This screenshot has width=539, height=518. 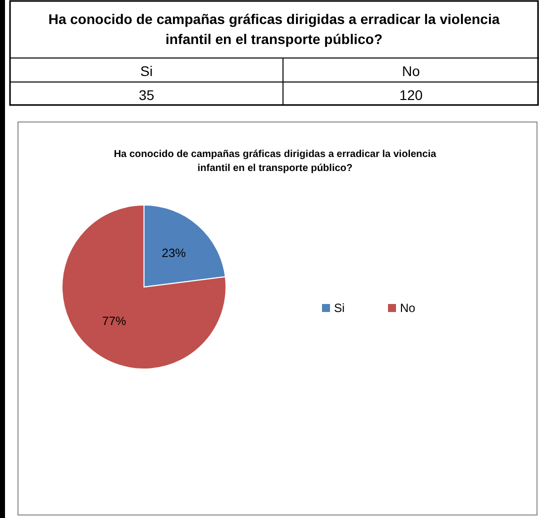 What do you see at coordinates (144, 287) in the screenshot?
I see `pie-slice` at bounding box center [144, 287].